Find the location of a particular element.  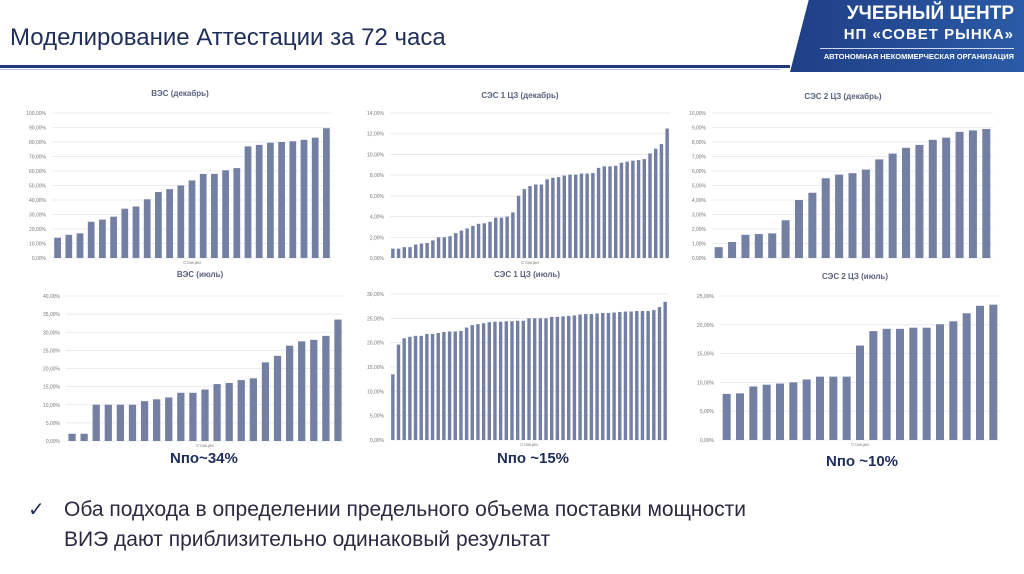

y-tick-label: 0,00% is located at coordinates (377, 259).